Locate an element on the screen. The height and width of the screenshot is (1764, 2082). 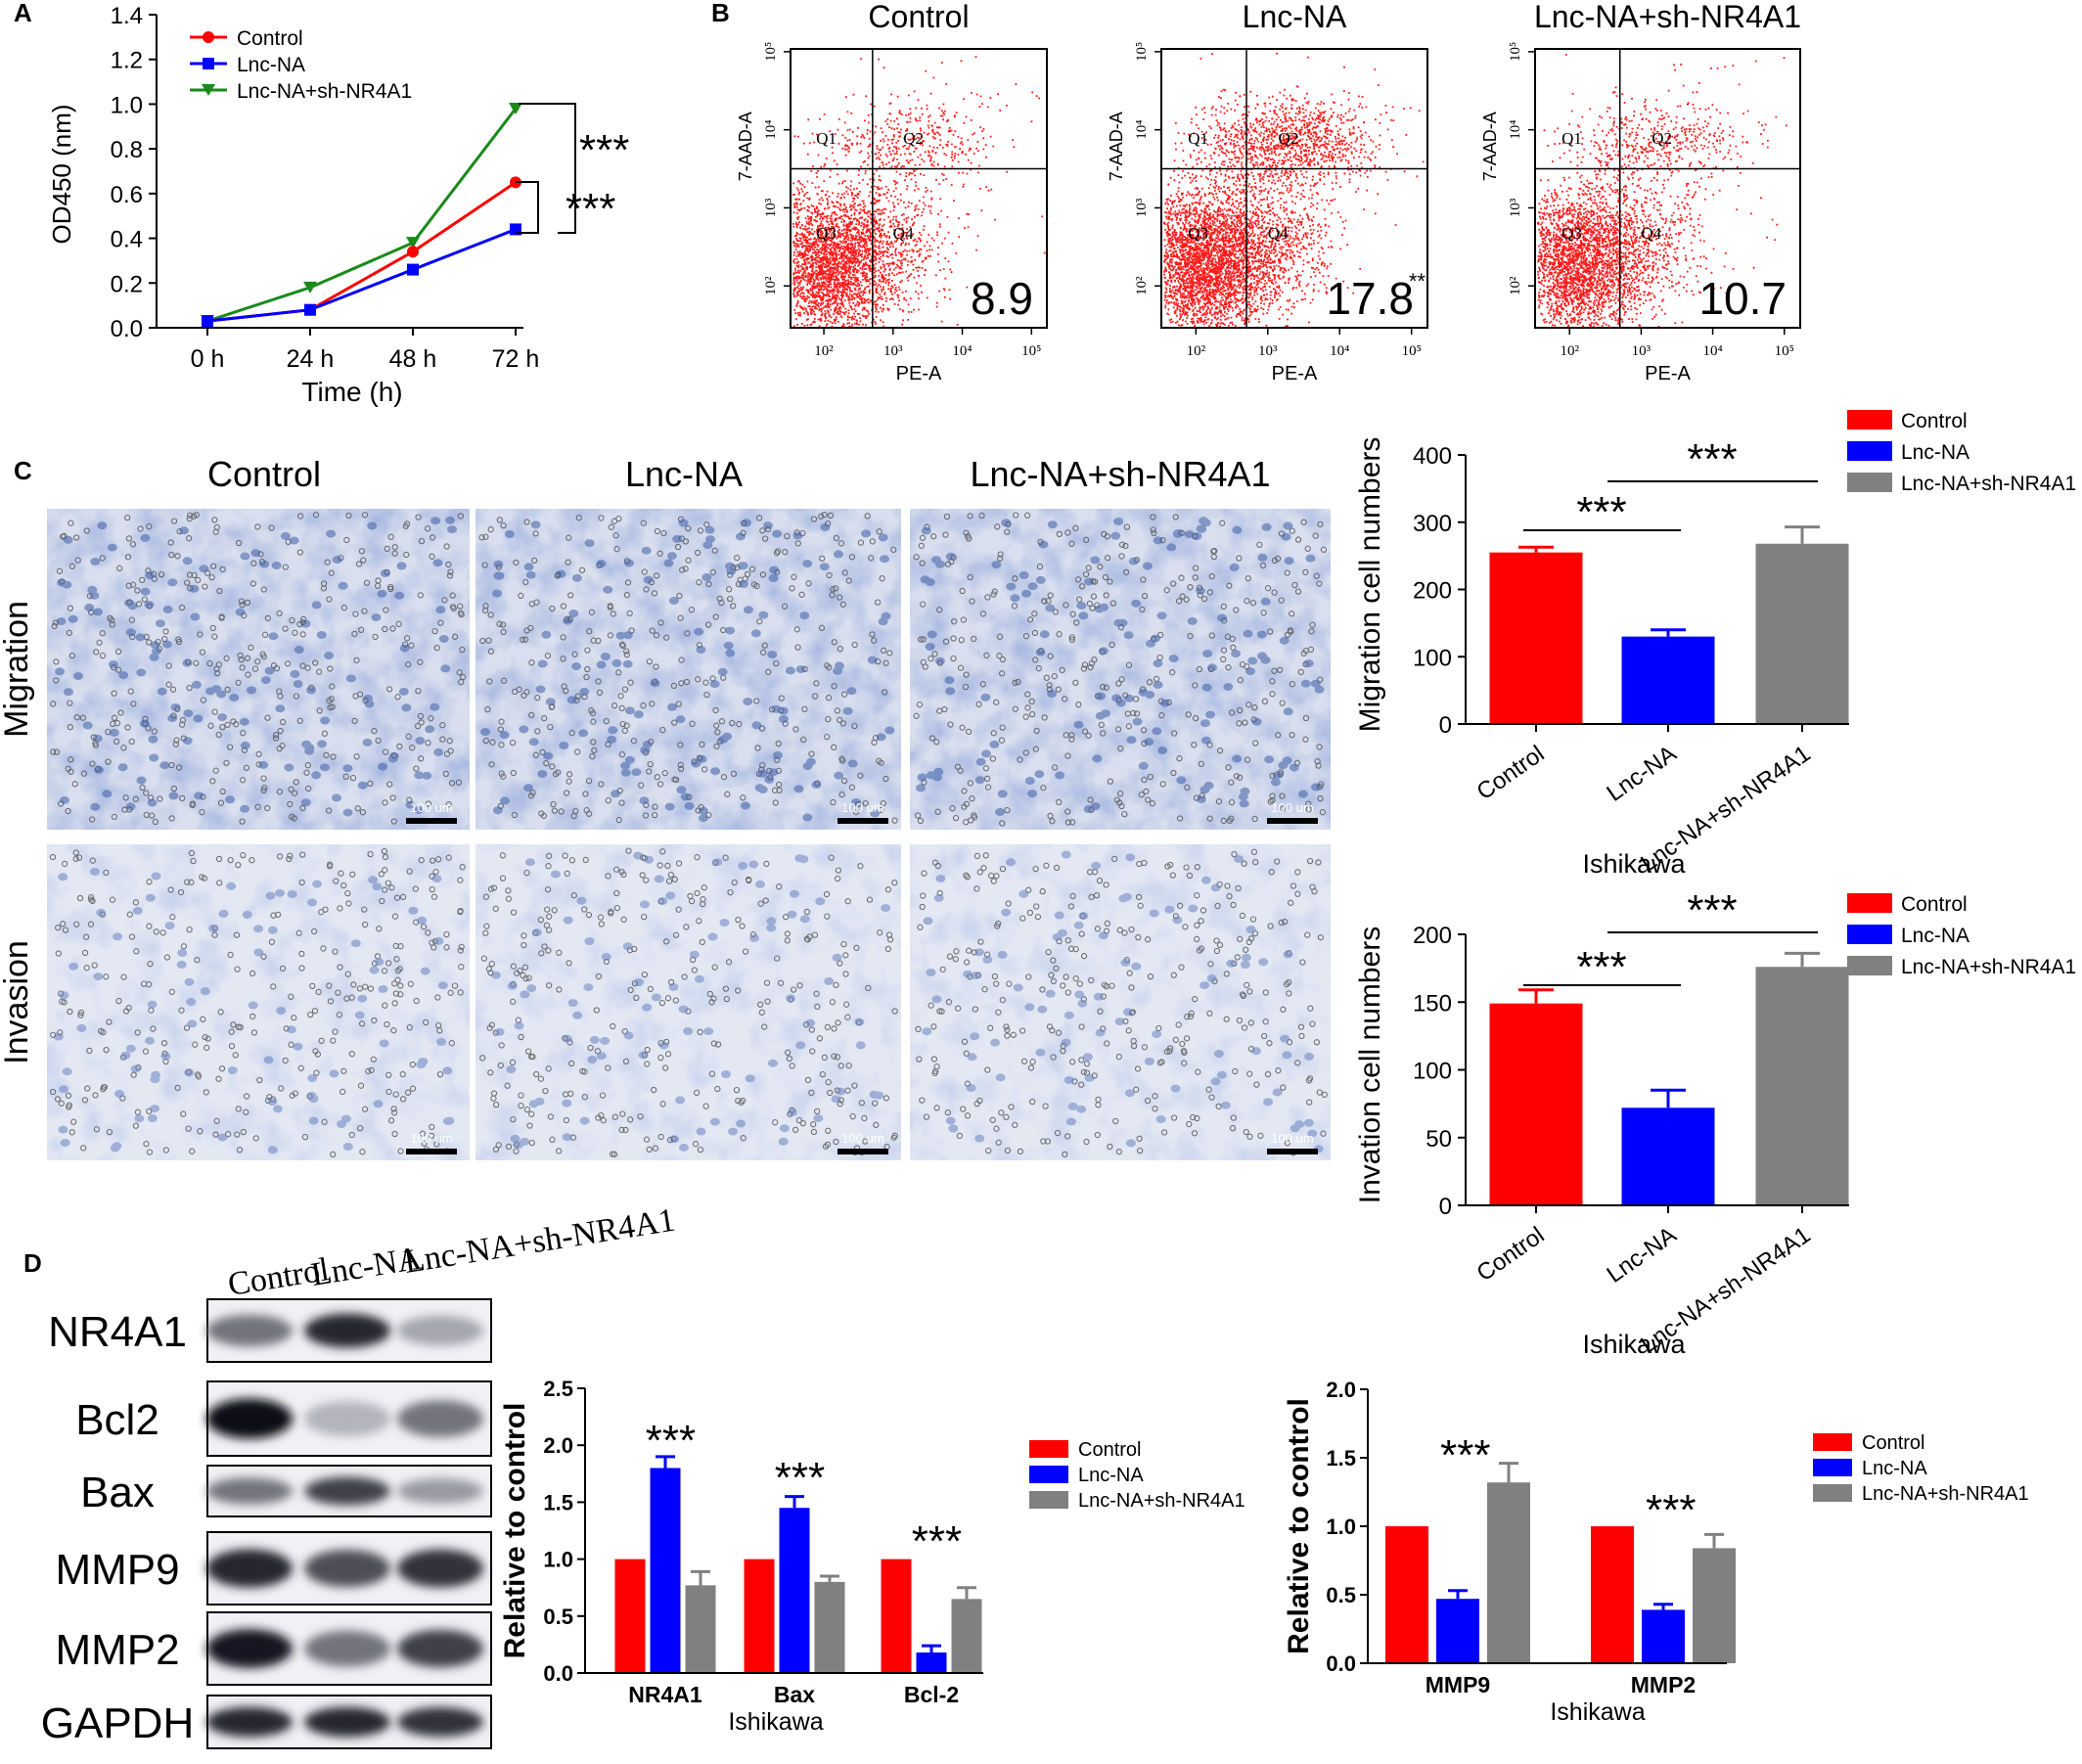
a-ytick-label: 0.0 is located at coordinates (127, 329).